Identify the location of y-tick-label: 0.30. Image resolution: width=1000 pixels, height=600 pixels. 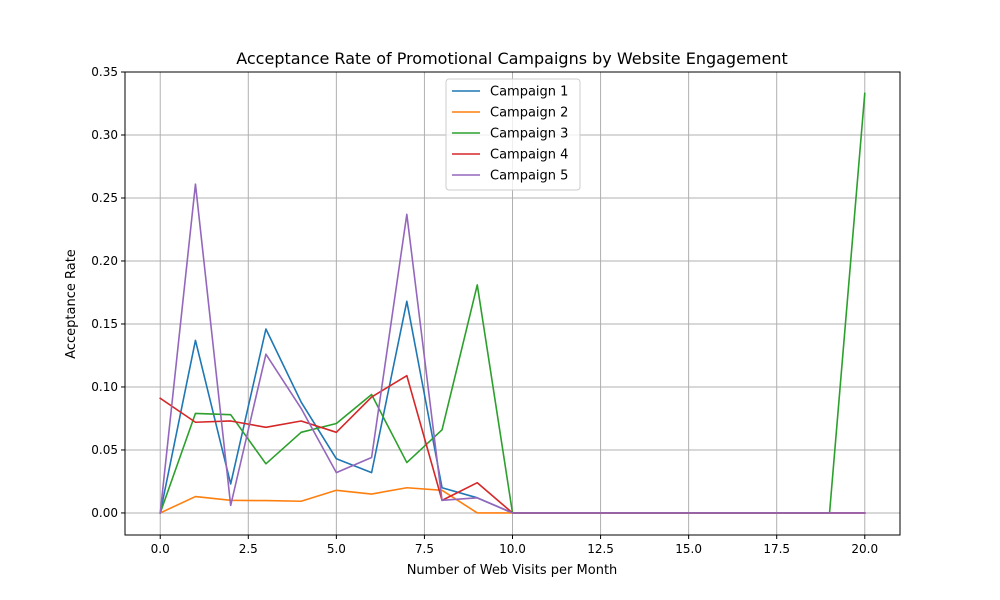
(104, 135).